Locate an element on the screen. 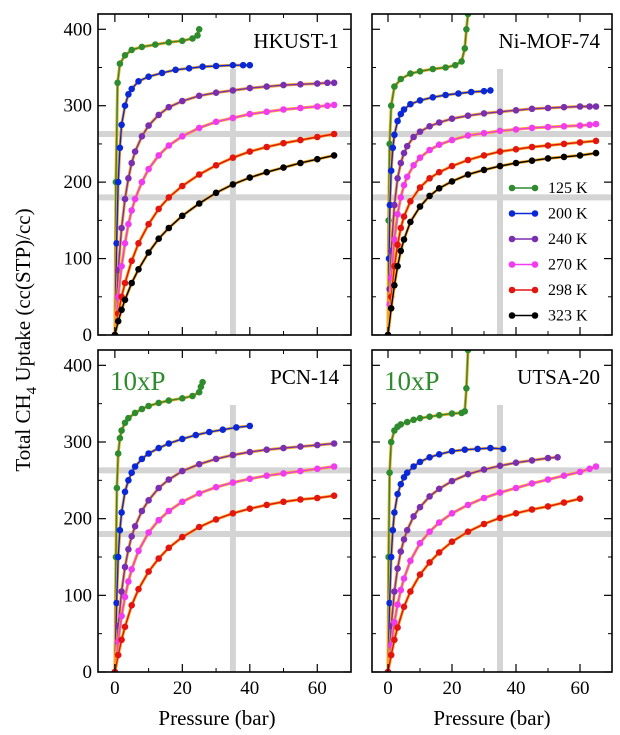  legend-label: 240 K is located at coordinates (568, 239).